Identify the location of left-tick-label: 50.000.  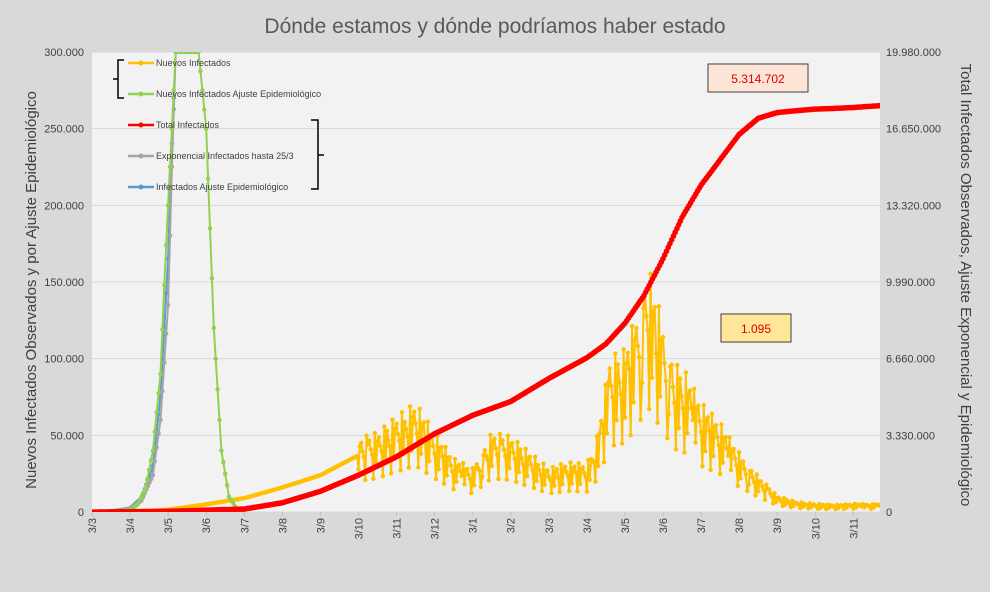
(67, 436).